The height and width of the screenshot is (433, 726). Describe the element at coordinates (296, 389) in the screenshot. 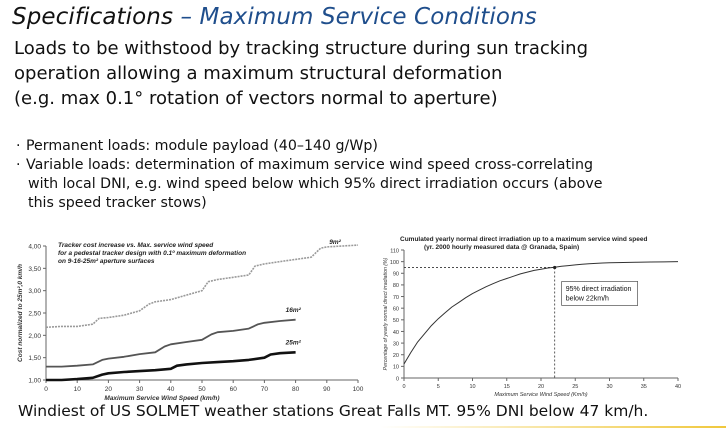

I see `x-tick-label: 80` at that location.